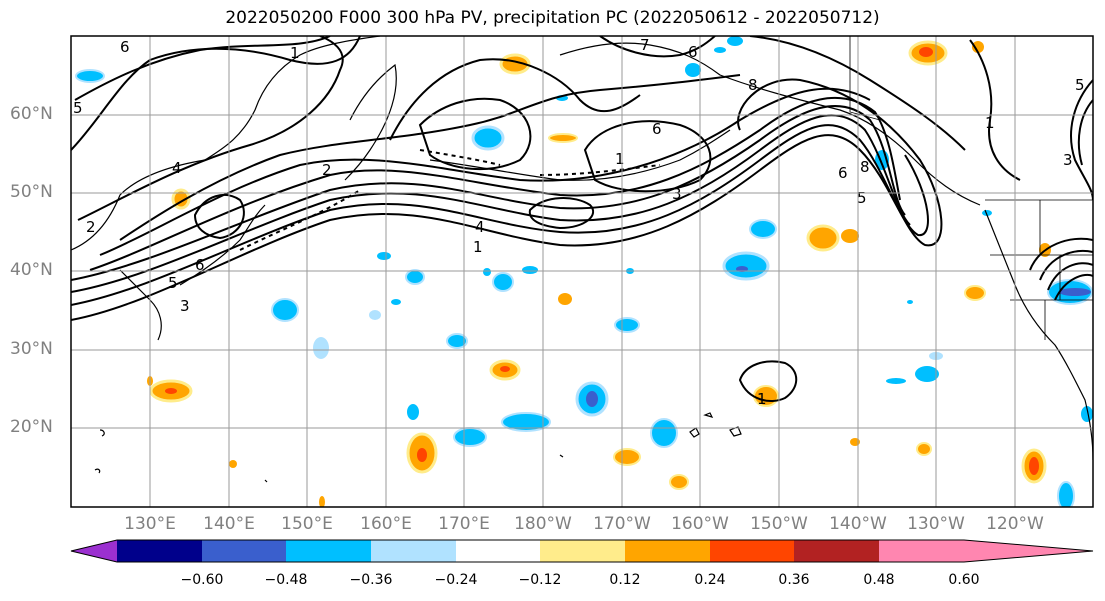 Image resolution: width=1105 pixels, height=601 pixels. Describe the element at coordinates (625, 580) in the screenshot. I see `colorbar-tick-label: 0.12` at that location.